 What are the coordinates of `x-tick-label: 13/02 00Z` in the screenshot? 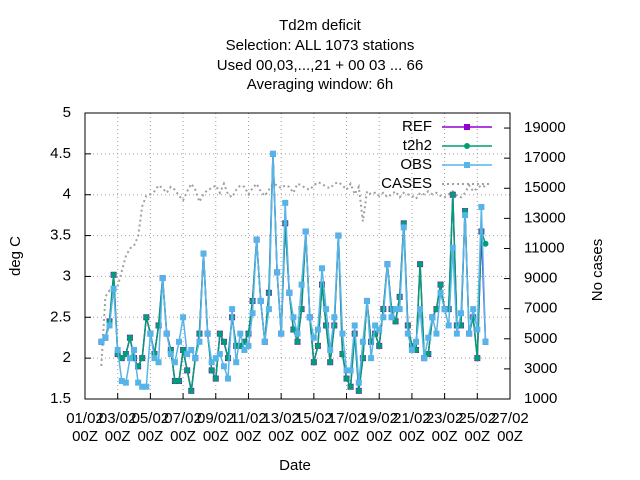 It's located at (281, 427).